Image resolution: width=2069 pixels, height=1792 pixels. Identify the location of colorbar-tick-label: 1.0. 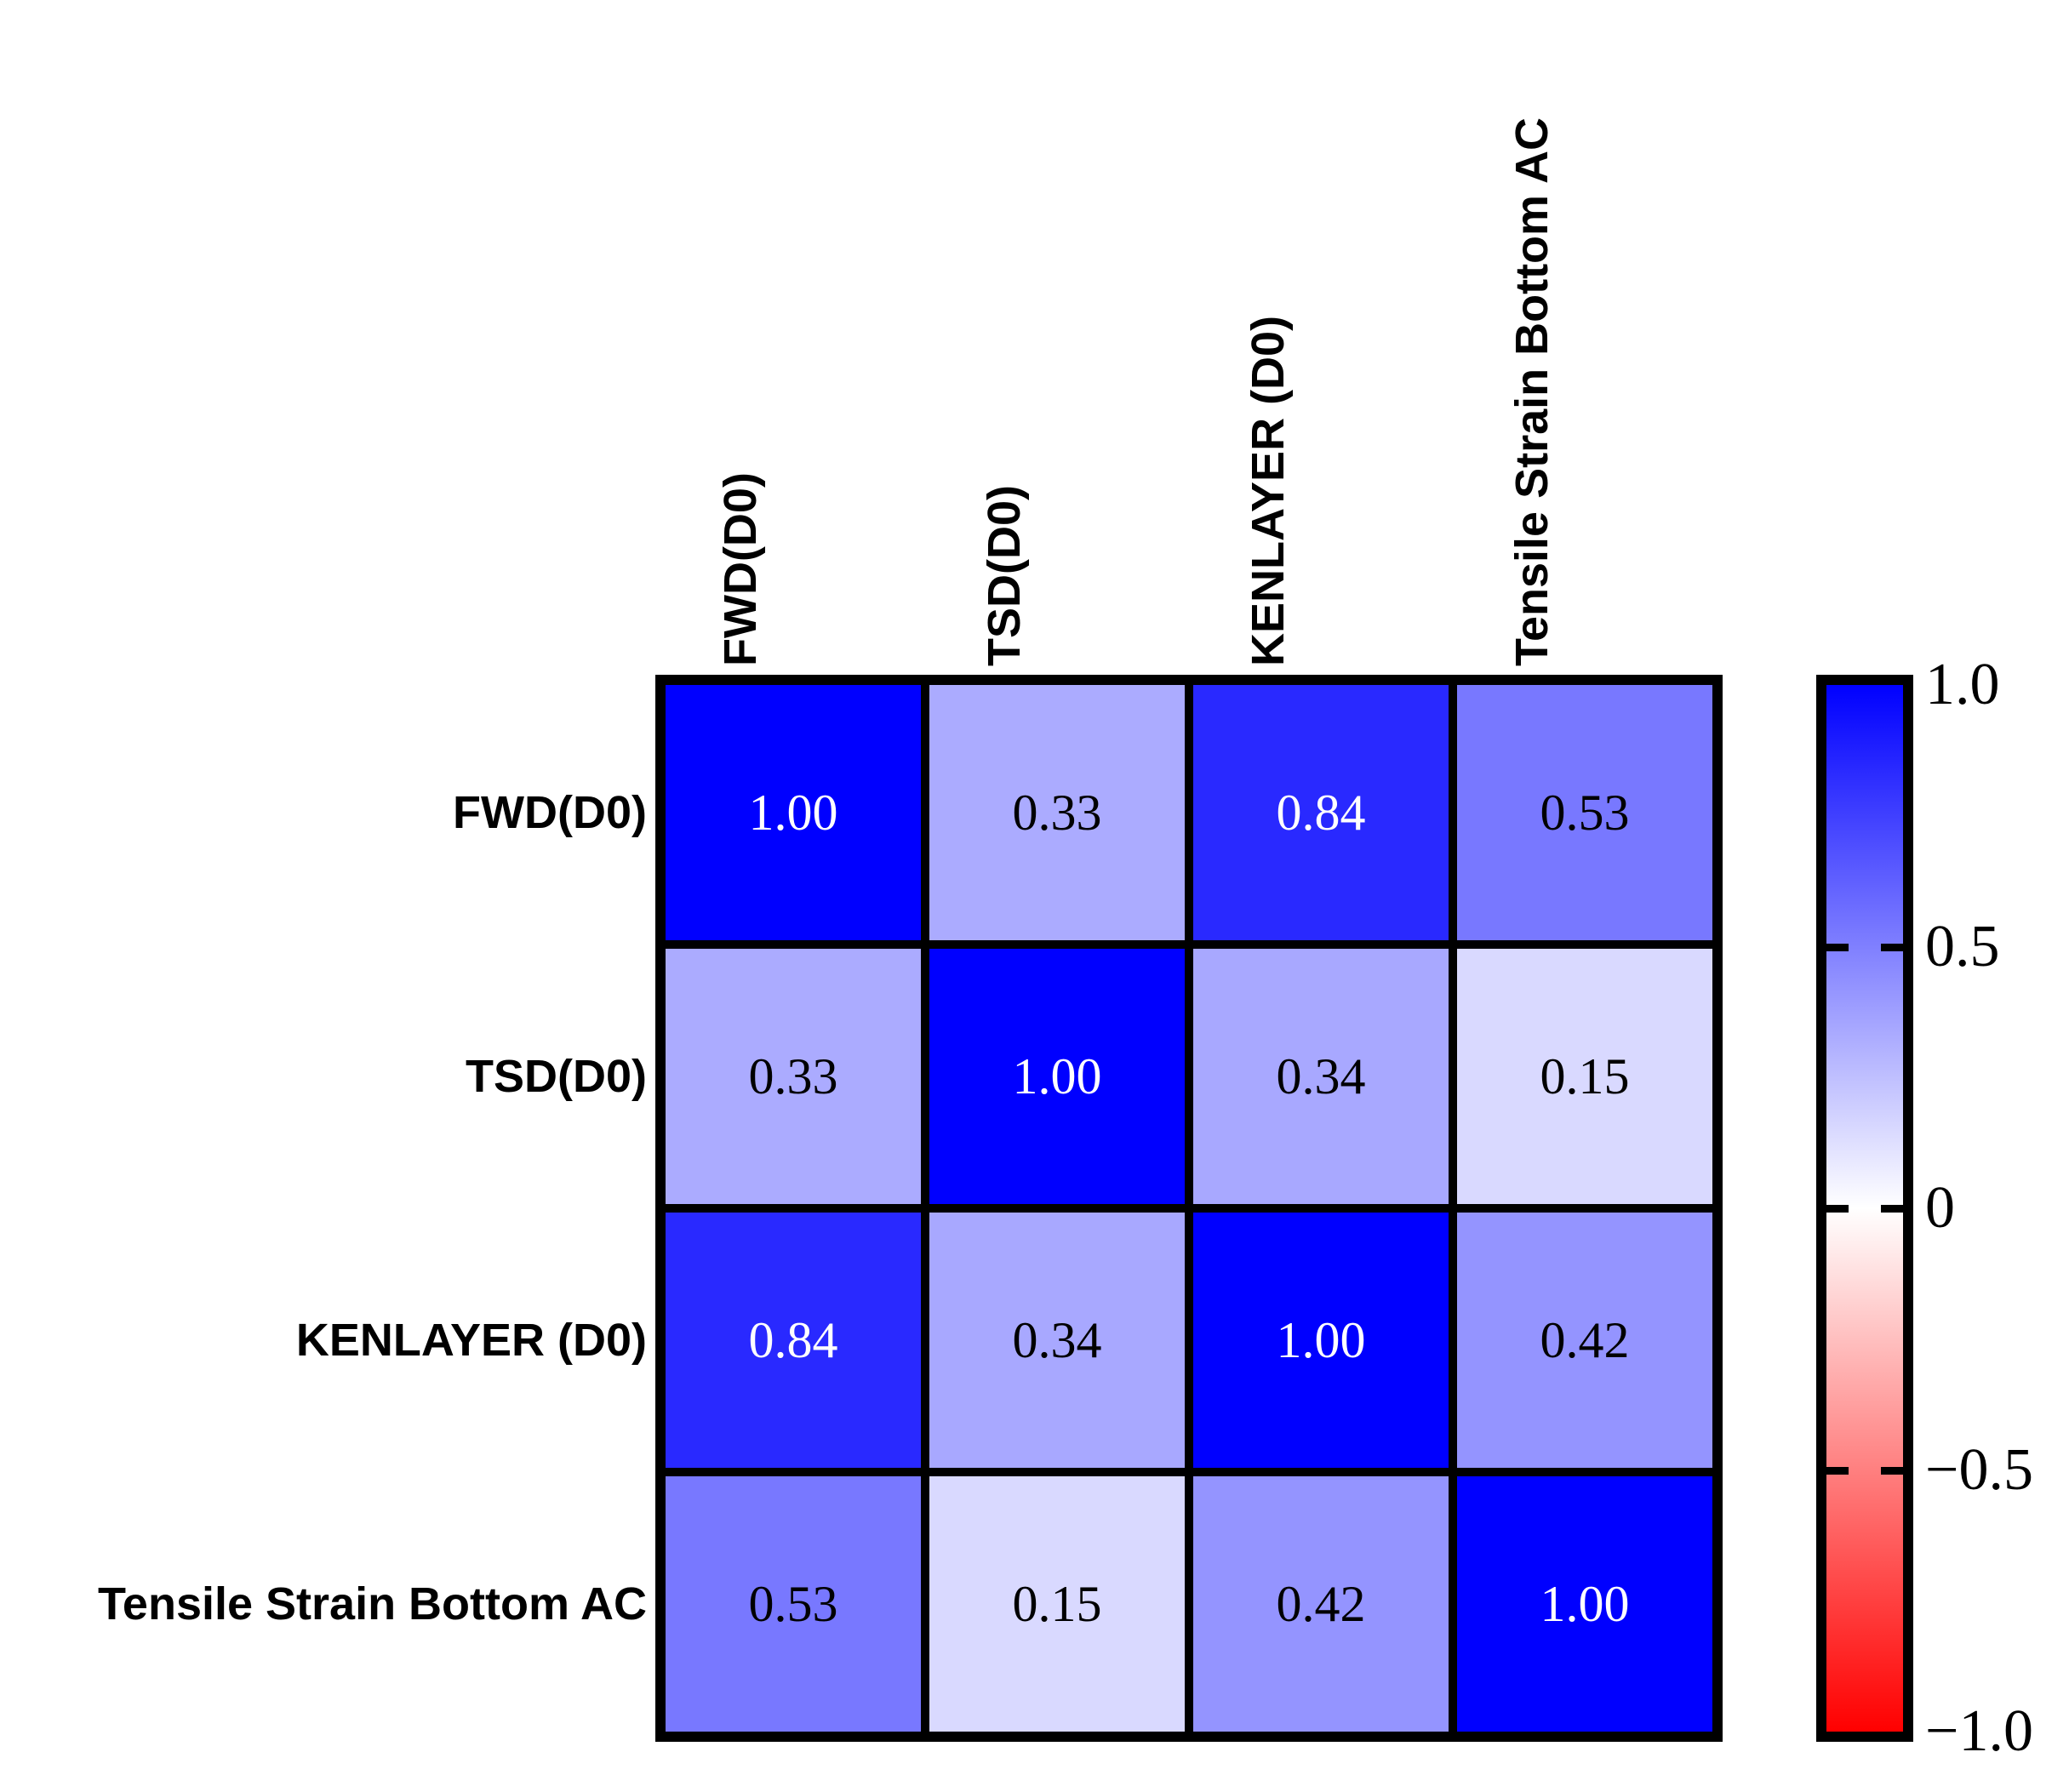
(1962, 684).